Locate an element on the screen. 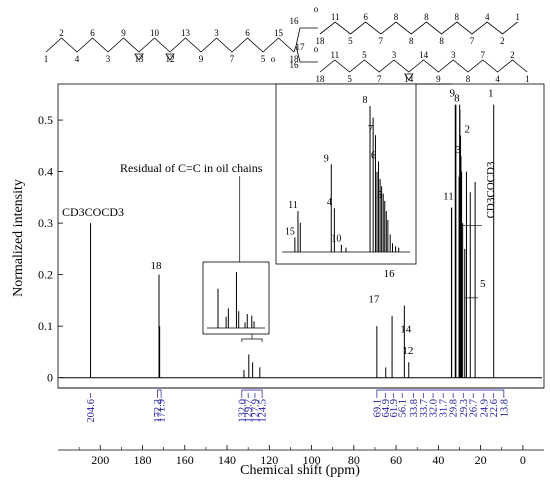 Image resolution: width=550 pixels, height=487 pixels. shift-label: 64.9 is located at coordinates (386, 408).